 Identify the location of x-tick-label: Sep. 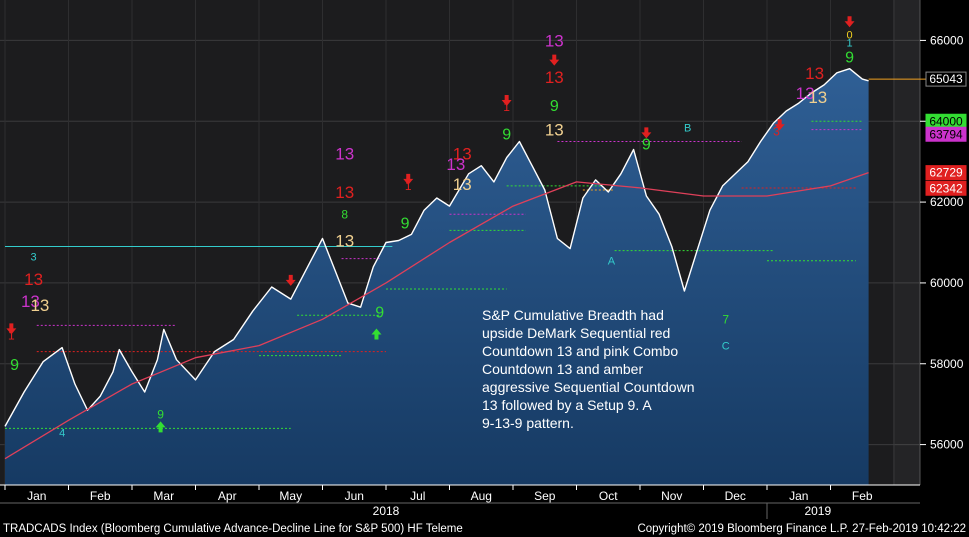
(545, 496).